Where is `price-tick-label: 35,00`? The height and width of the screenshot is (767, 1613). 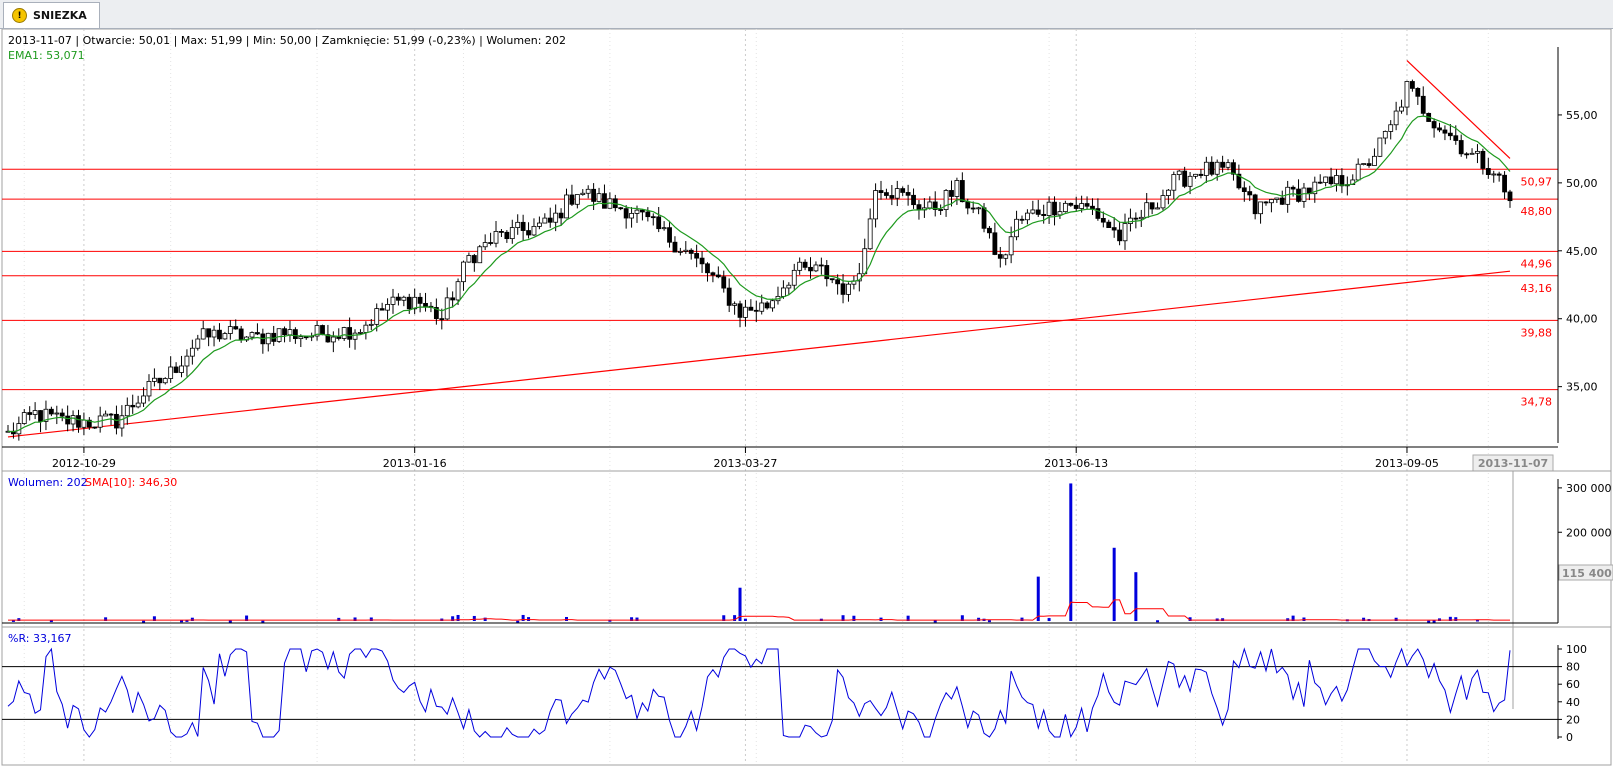 price-tick-label: 35,00 is located at coordinates (1582, 387).